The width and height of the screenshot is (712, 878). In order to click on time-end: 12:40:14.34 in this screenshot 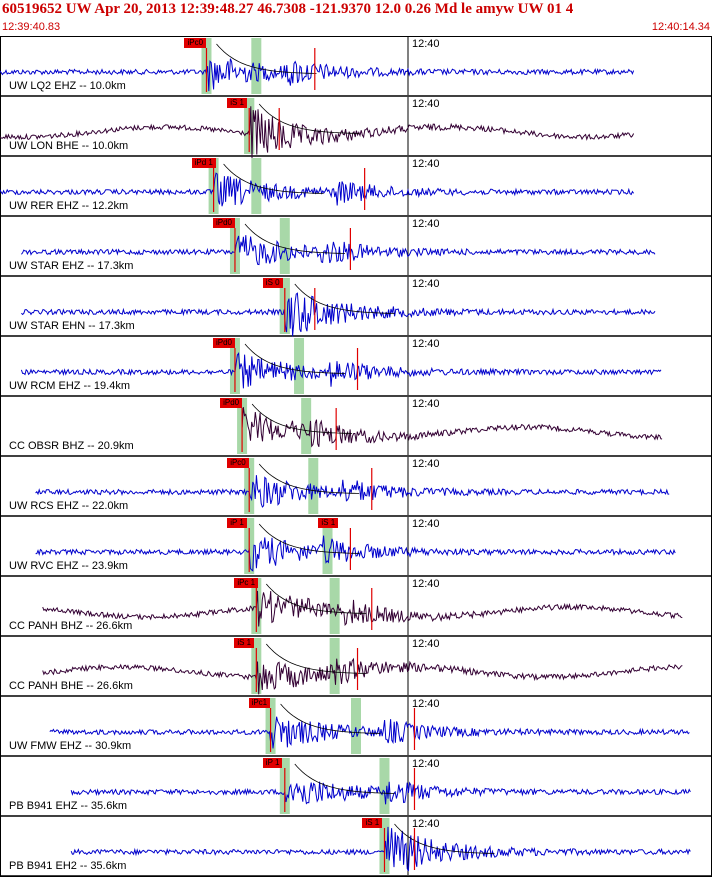, I will do `click(680, 27)`.